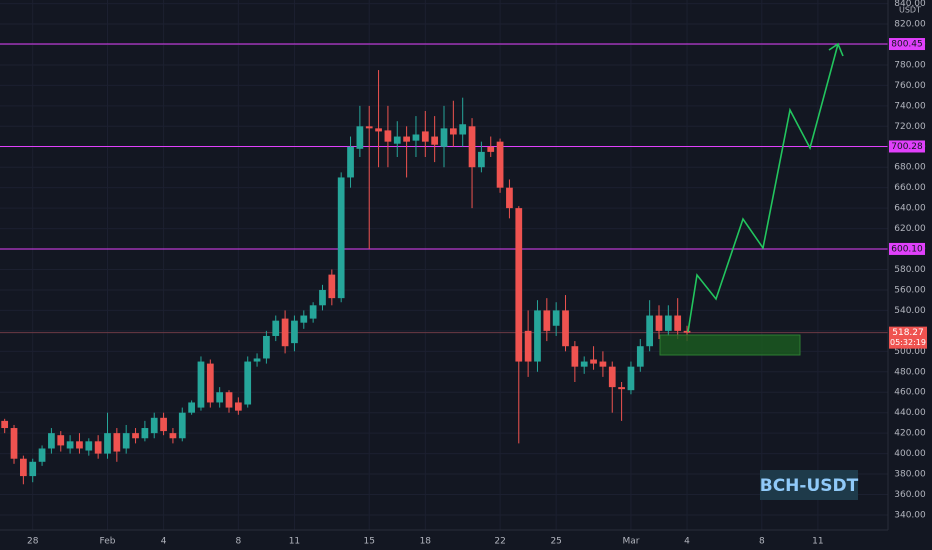 Image resolution: width=932 pixels, height=550 pixels. I want to click on symbol-box, so click(809, 485).